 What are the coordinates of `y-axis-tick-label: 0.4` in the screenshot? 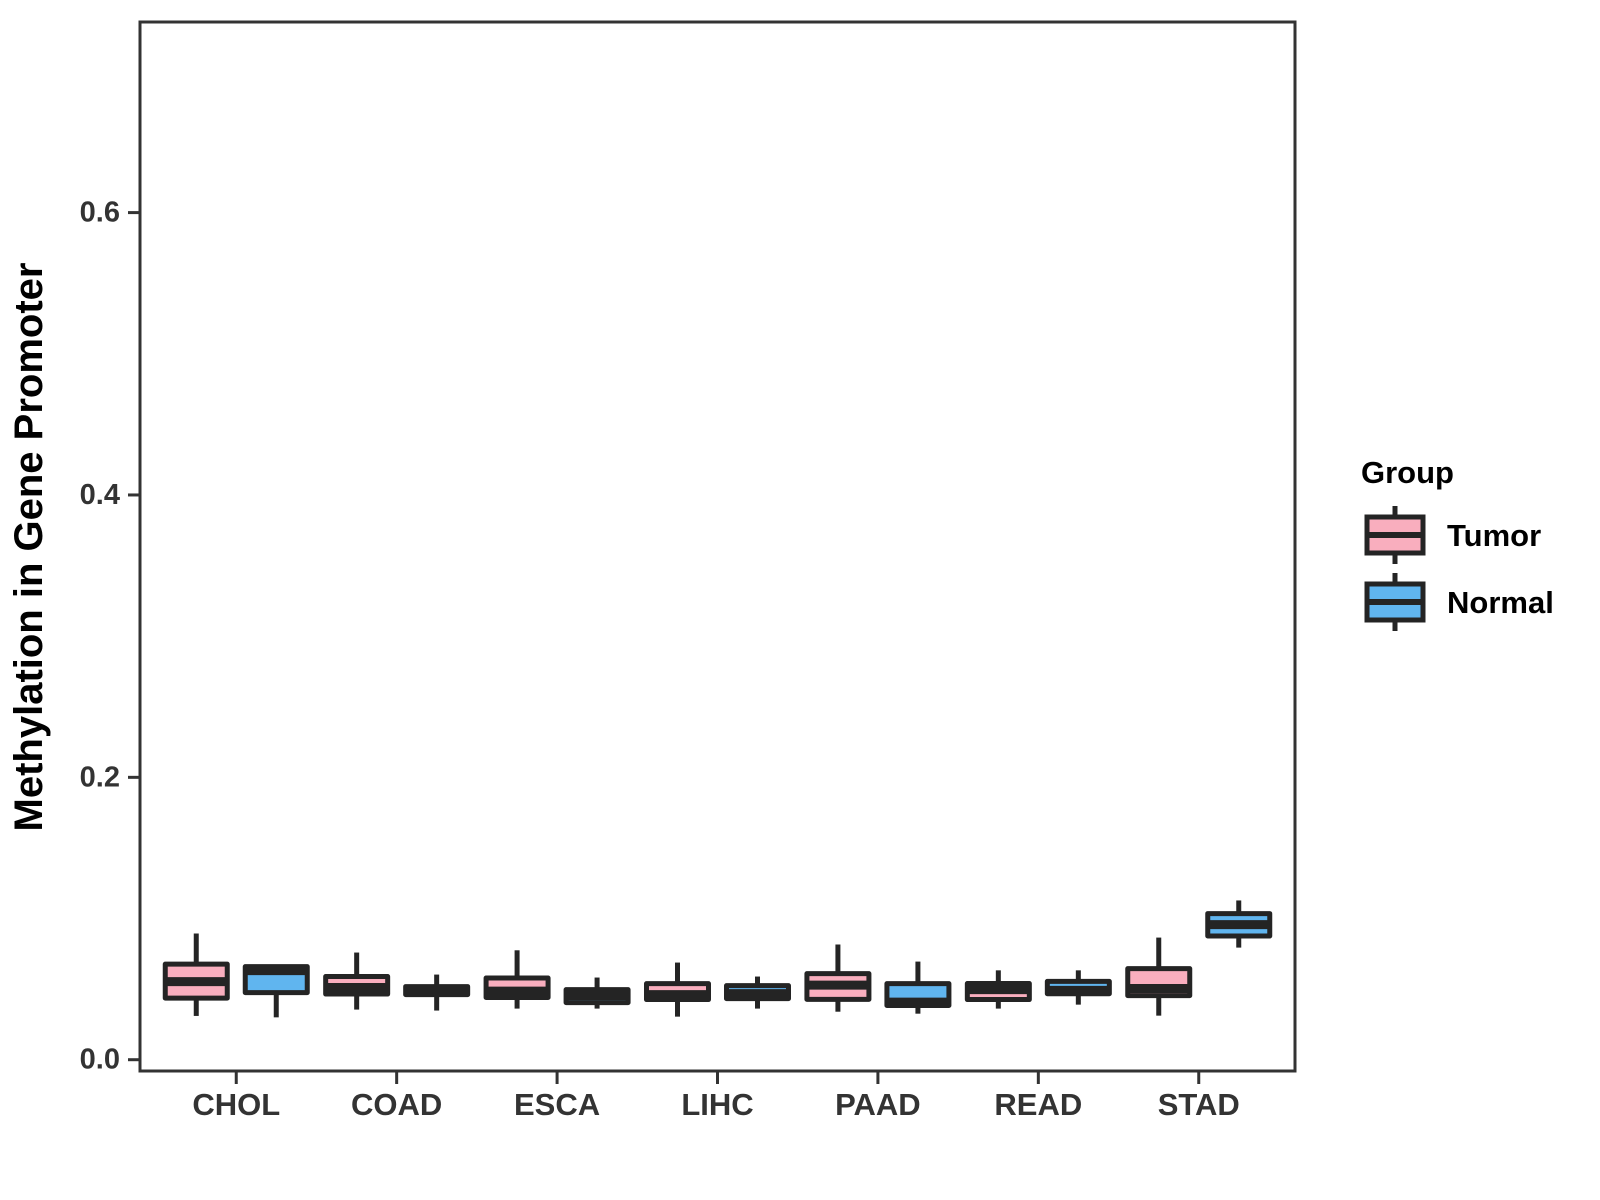 It's located at (100, 495).